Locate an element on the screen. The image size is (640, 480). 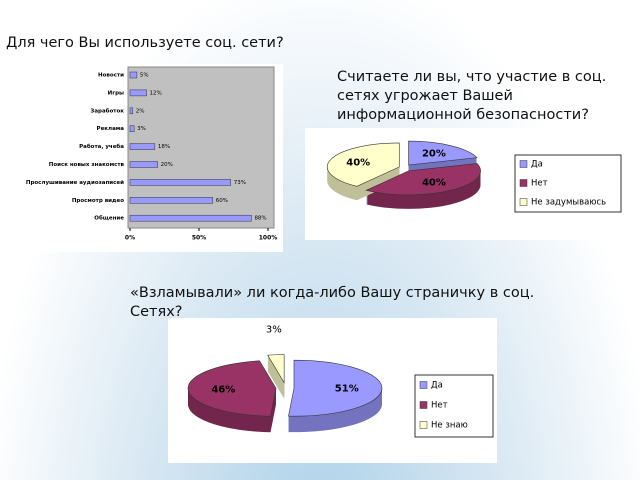
category-label: Игры is located at coordinates (116, 93).